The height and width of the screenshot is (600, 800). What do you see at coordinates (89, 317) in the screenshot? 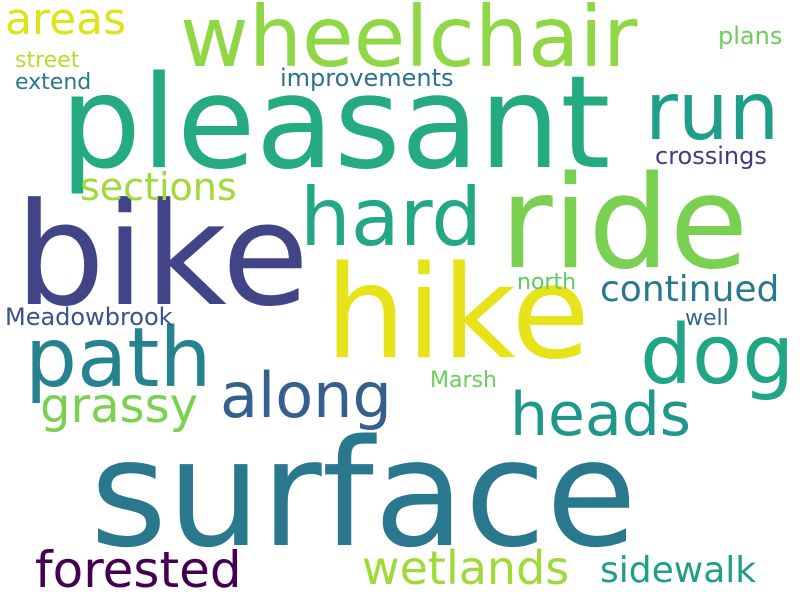
I see `word-meadowbrook: Meadowbrook` at bounding box center [89, 317].